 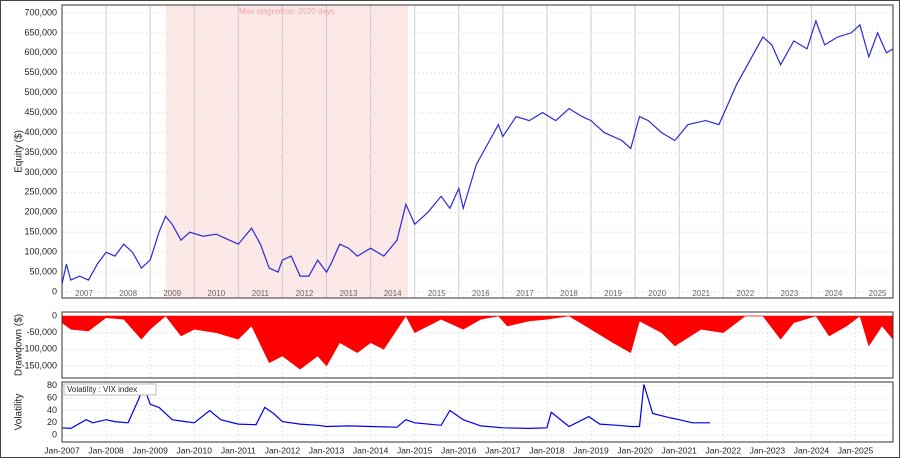 What do you see at coordinates (106, 450) in the screenshot?
I see `x-tick-label: Jan-2008` at bounding box center [106, 450].